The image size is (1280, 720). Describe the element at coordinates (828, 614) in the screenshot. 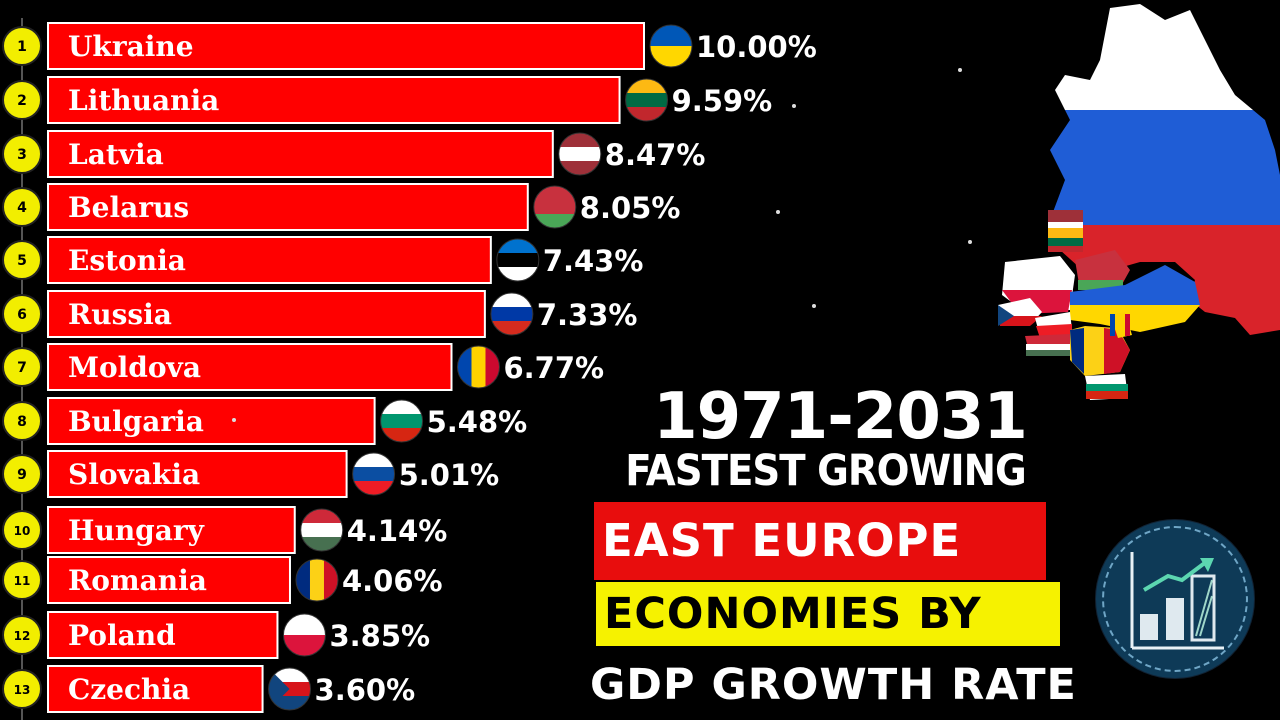

I see `title-line-economies-by: ECONOMIES BY` at that location.